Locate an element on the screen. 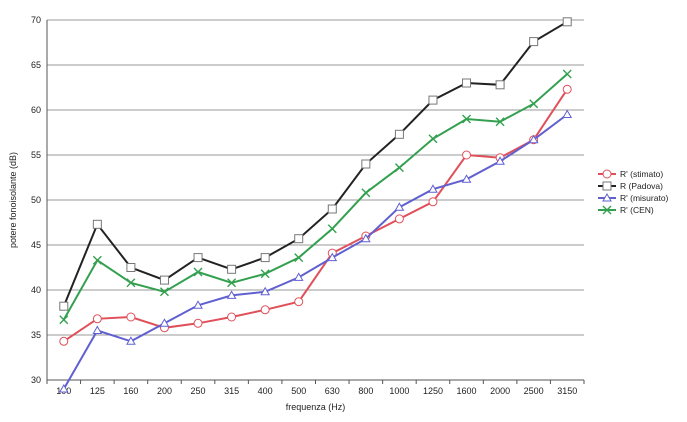 The width and height of the screenshot is (687, 422). y-tick-label: 35 is located at coordinates (36, 335).